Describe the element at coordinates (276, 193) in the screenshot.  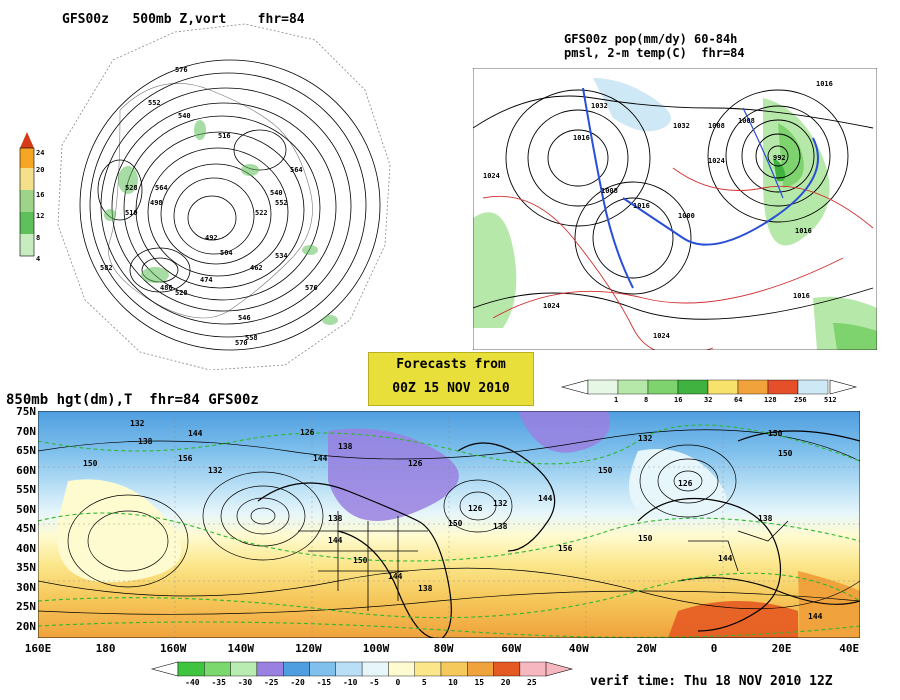
I see `polar-contour-label: 540` at that location.